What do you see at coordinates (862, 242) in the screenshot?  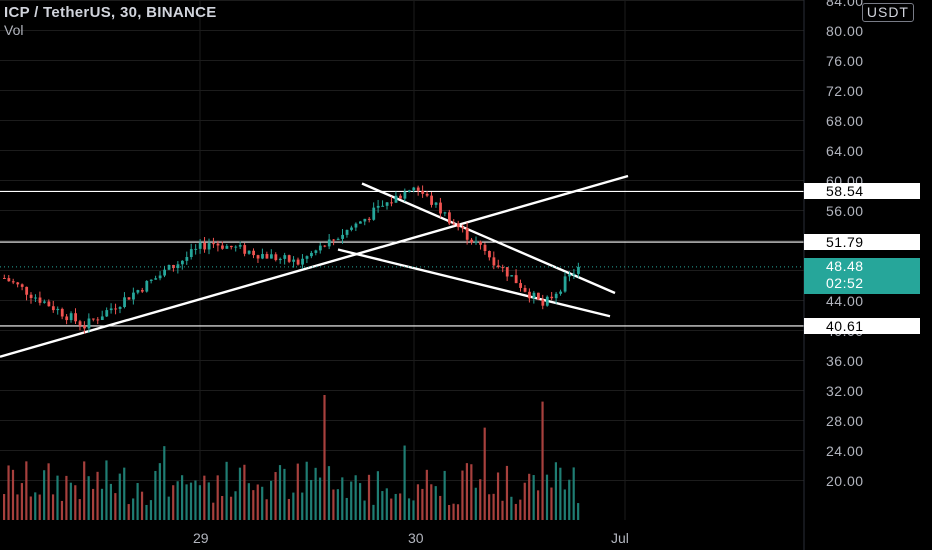 I see `price-label-51-79: 51.79` at bounding box center [862, 242].